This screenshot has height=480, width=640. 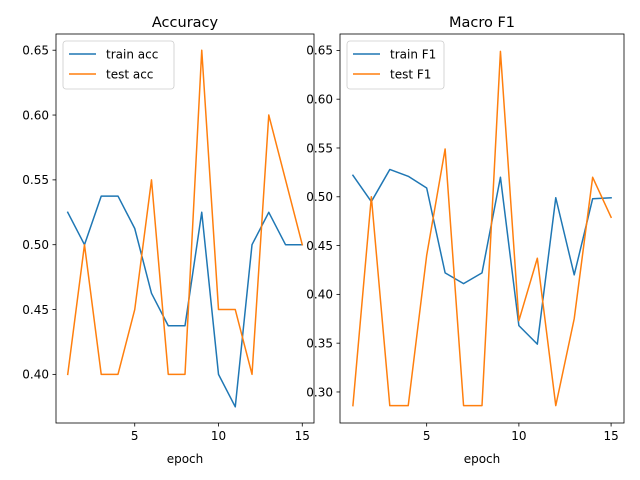 I want to click on legend: train F1 test F1, so click(x=395, y=65).